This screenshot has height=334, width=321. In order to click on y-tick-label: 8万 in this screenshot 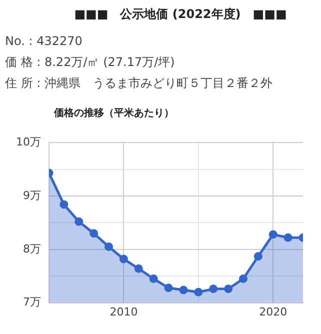, I will do `click(31, 249)`.